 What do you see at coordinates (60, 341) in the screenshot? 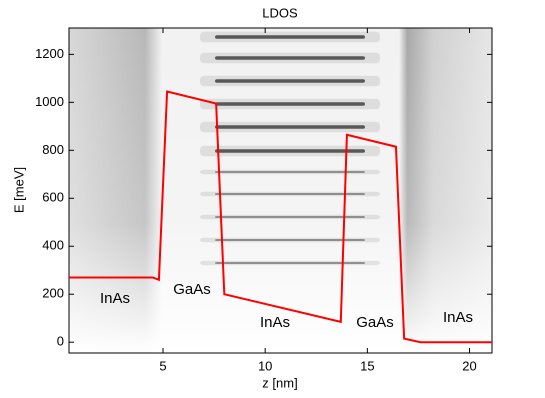
I see `y-tick-label: 0` at bounding box center [60, 341].